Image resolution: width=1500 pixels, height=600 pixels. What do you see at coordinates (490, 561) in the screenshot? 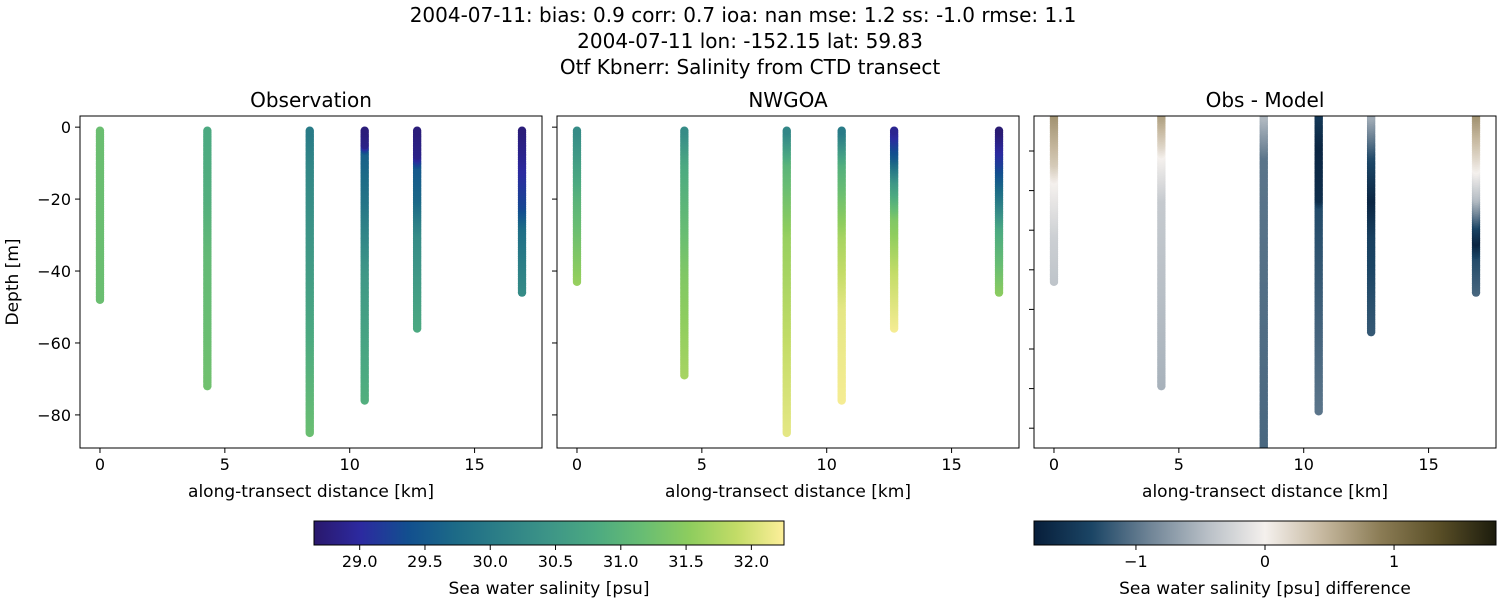
I see `colorbar-tick-label: 30.0` at bounding box center [490, 561].